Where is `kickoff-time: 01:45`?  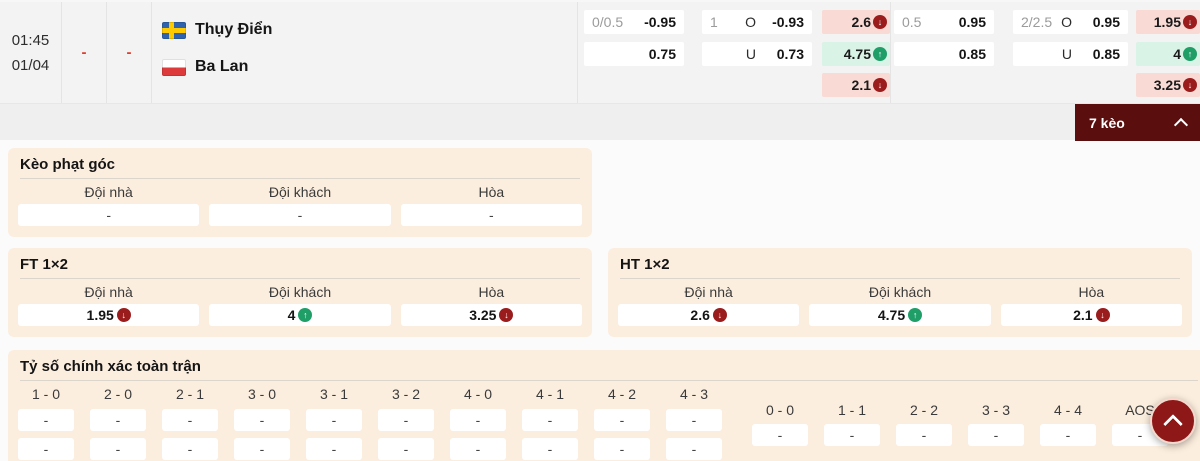
kickoff-time: 01:45 is located at coordinates (30, 40).